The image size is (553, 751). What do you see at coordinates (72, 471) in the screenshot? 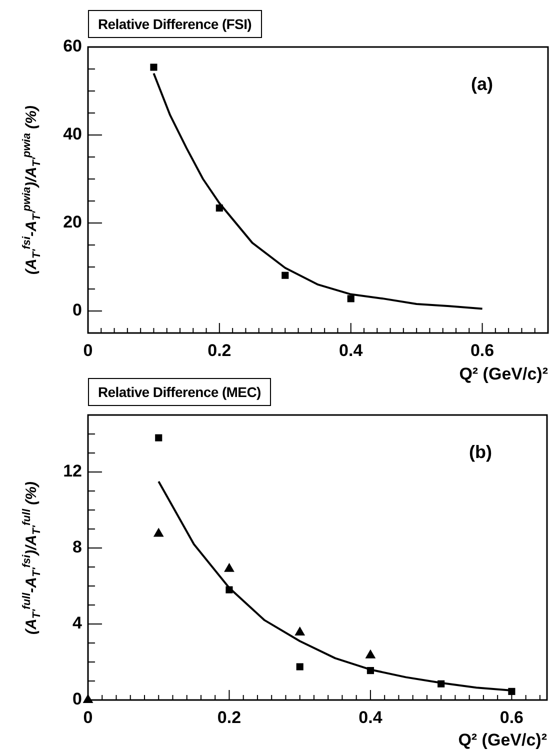
I see `y-tick-label: 12` at bounding box center [72, 471].